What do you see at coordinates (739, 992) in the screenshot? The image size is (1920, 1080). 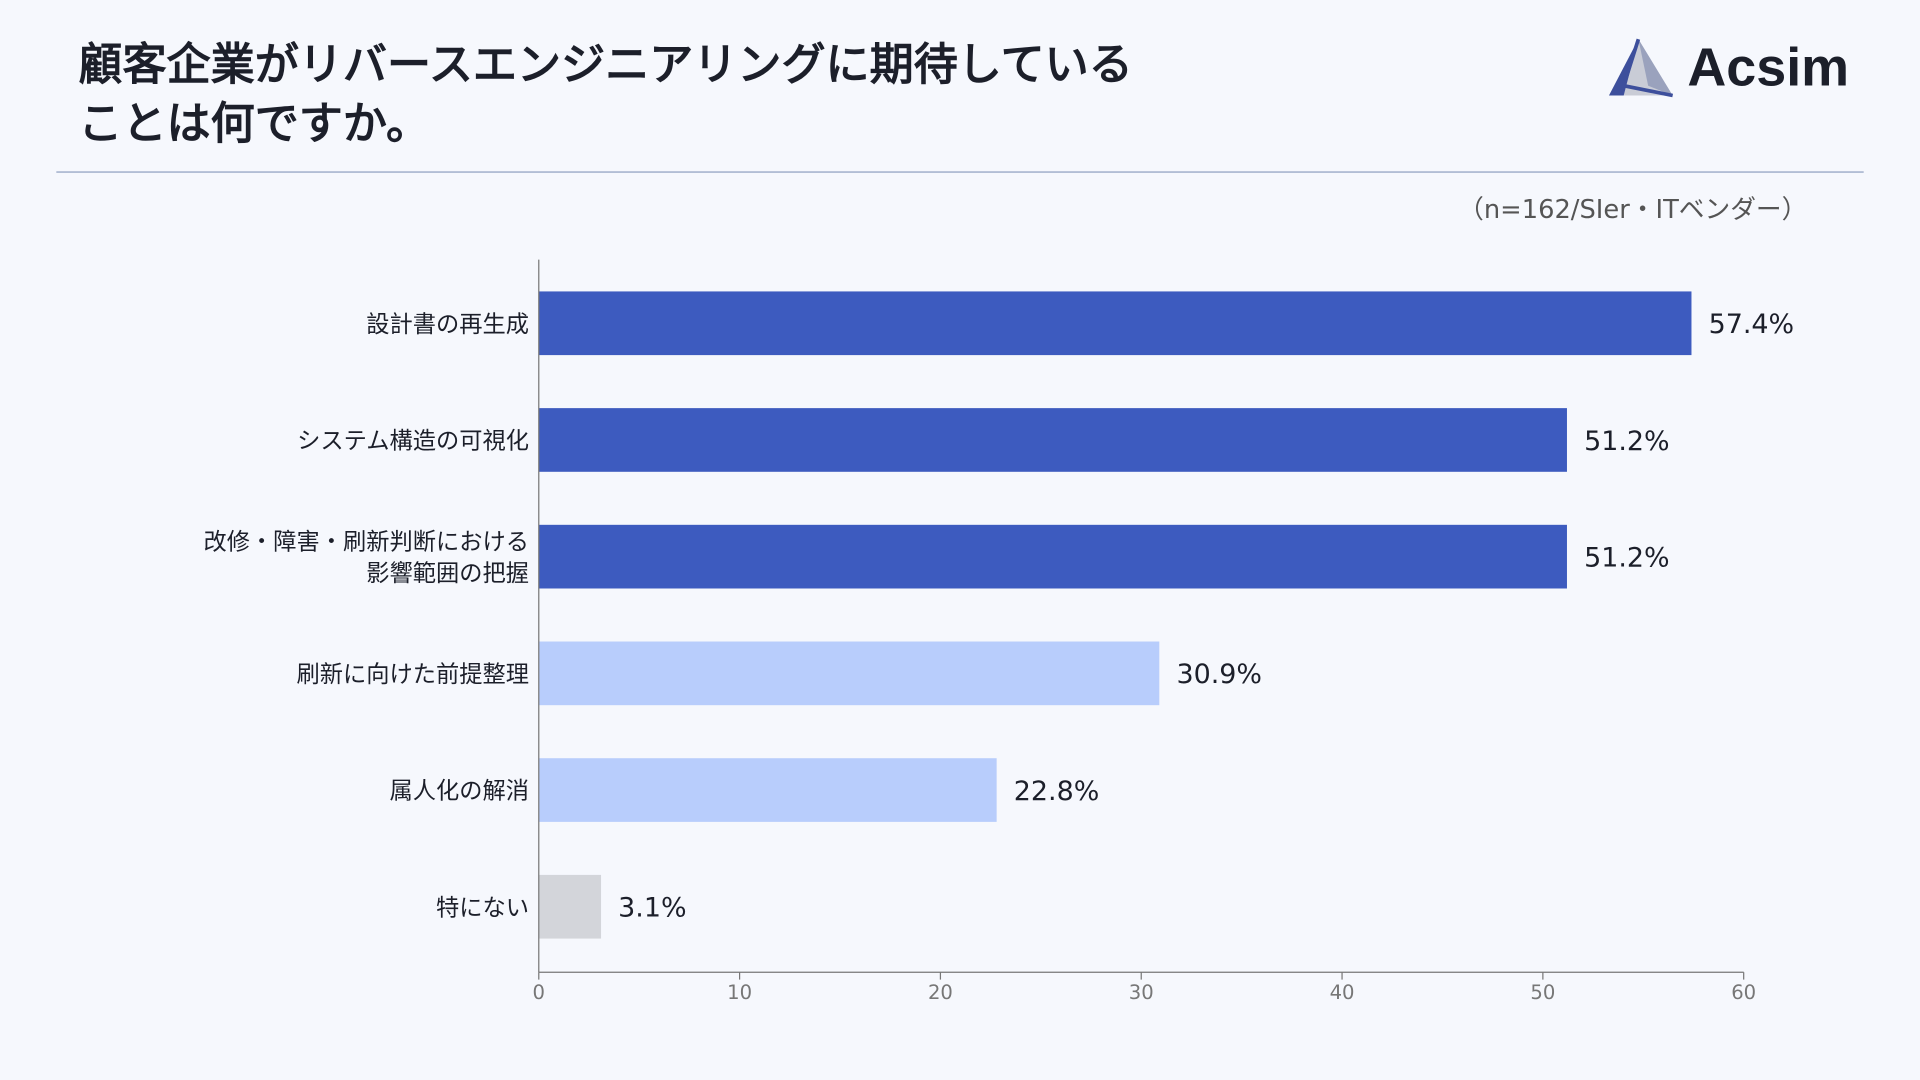 I see `x-tick-label: 10` at bounding box center [739, 992].